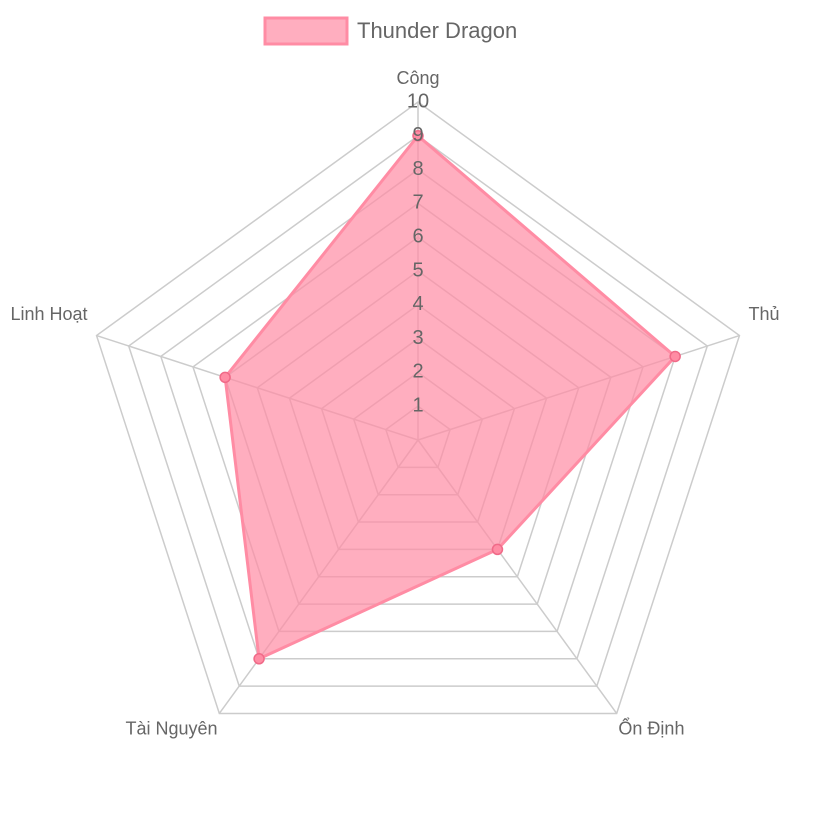 The height and width of the screenshot is (823, 818). I want to click on r-tick-label: 5, so click(417, 270).